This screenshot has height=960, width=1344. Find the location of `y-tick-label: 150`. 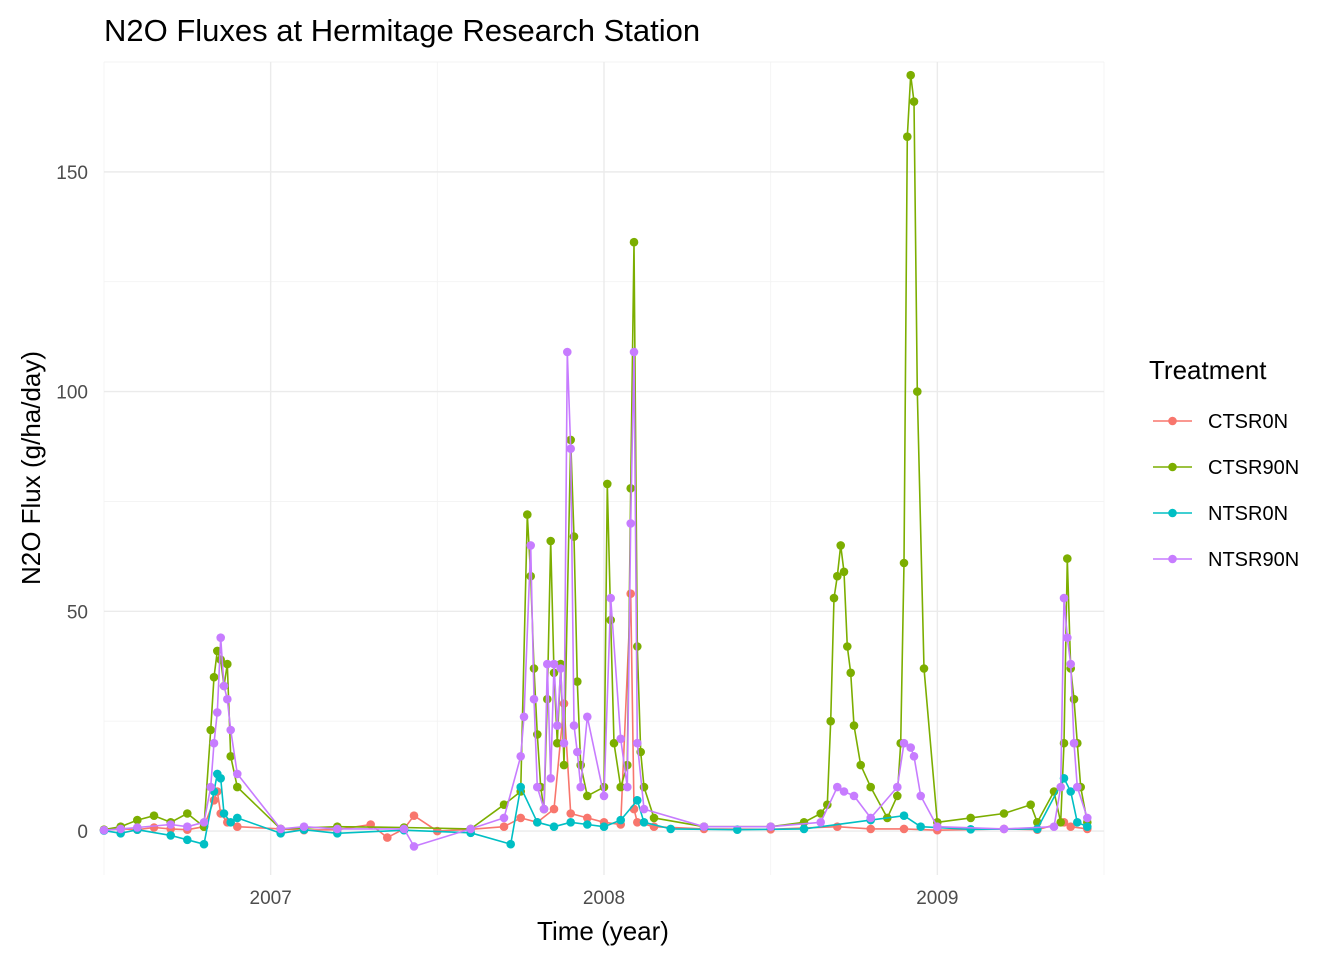

y-tick-label: 150 is located at coordinates (72, 173).